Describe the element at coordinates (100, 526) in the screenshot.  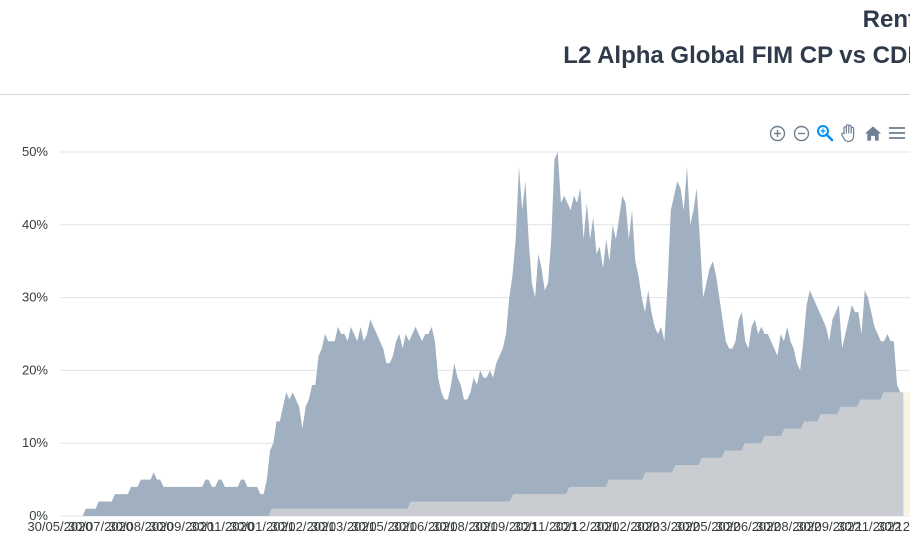
I see `x-tick-label: 30/07/2020` at that location.